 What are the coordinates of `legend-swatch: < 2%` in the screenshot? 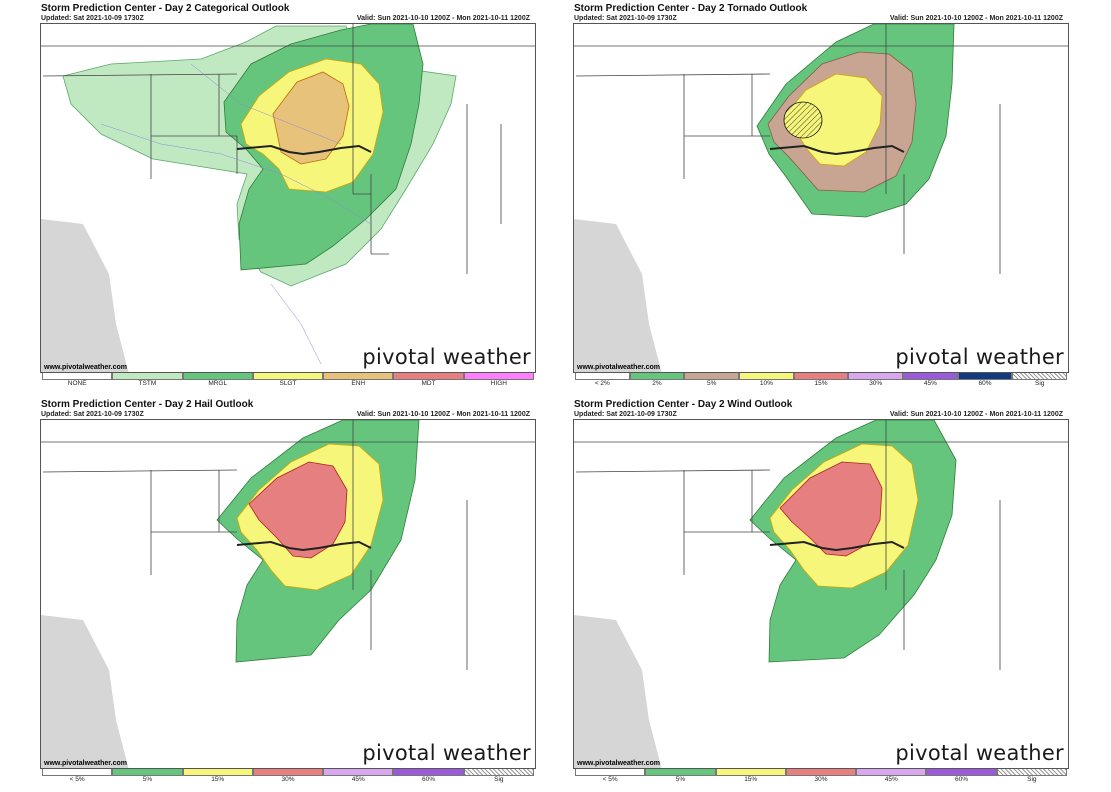 It's located at (602, 380).